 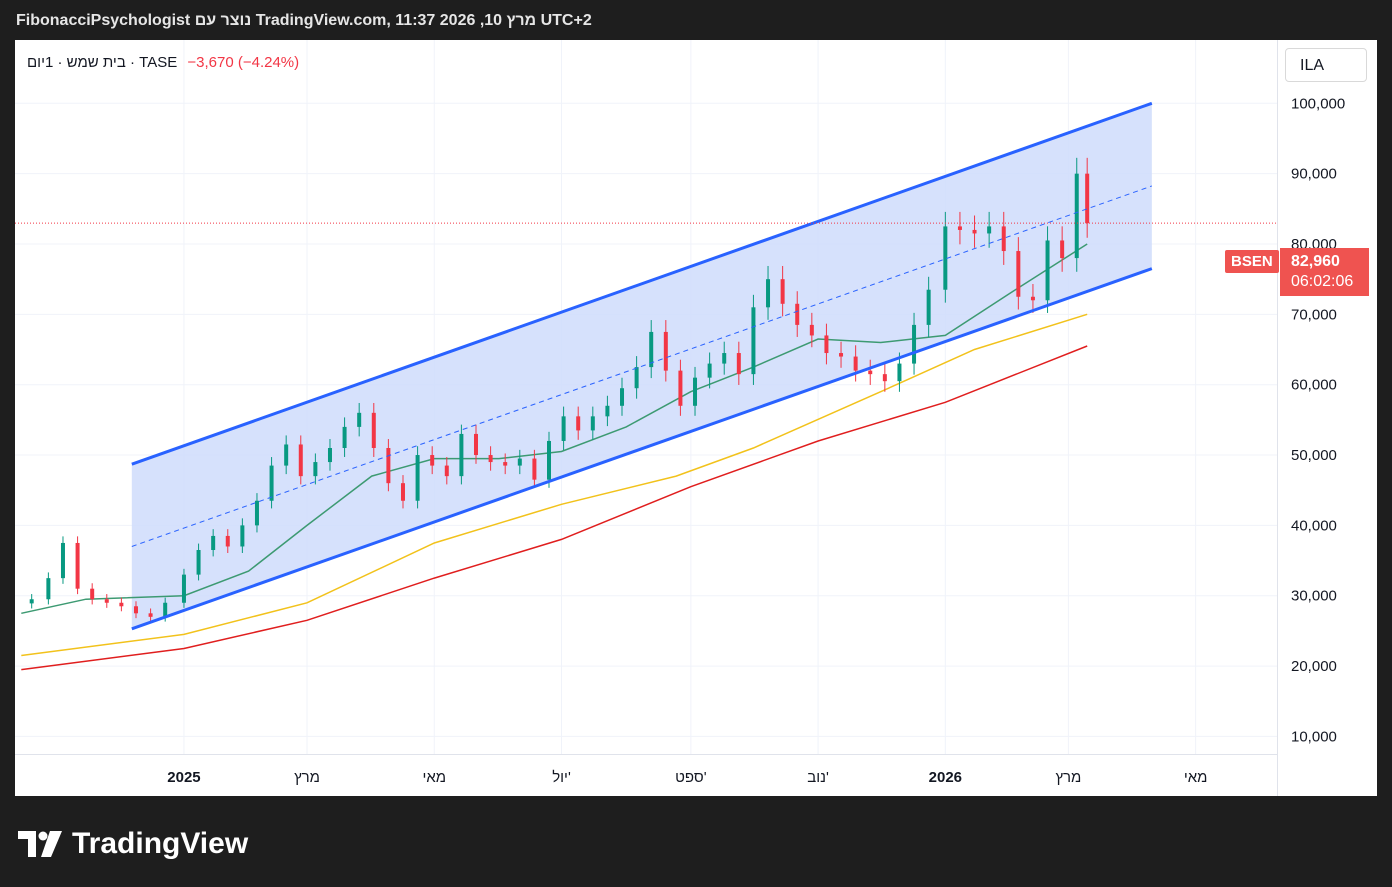 What do you see at coordinates (102, 62) in the screenshot?
I see `symbol-text: בית שמש · 1יום · TASE` at bounding box center [102, 62].